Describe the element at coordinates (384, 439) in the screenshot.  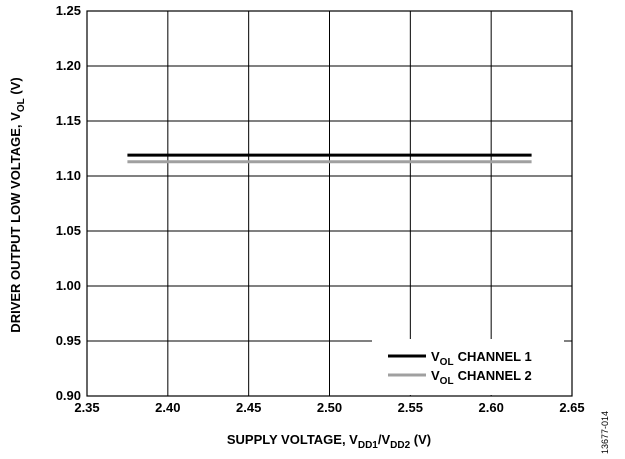
I see `x-axis-title-mid: /V` at that location.